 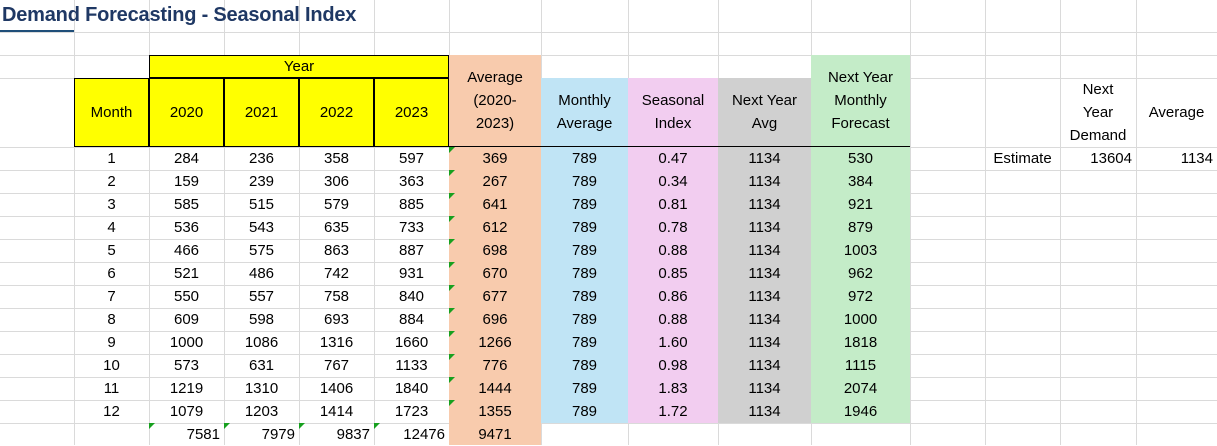 What do you see at coordinates (299, 66) in the screenshot?
I see `year-header: Year` at bounding box center [299, 66].